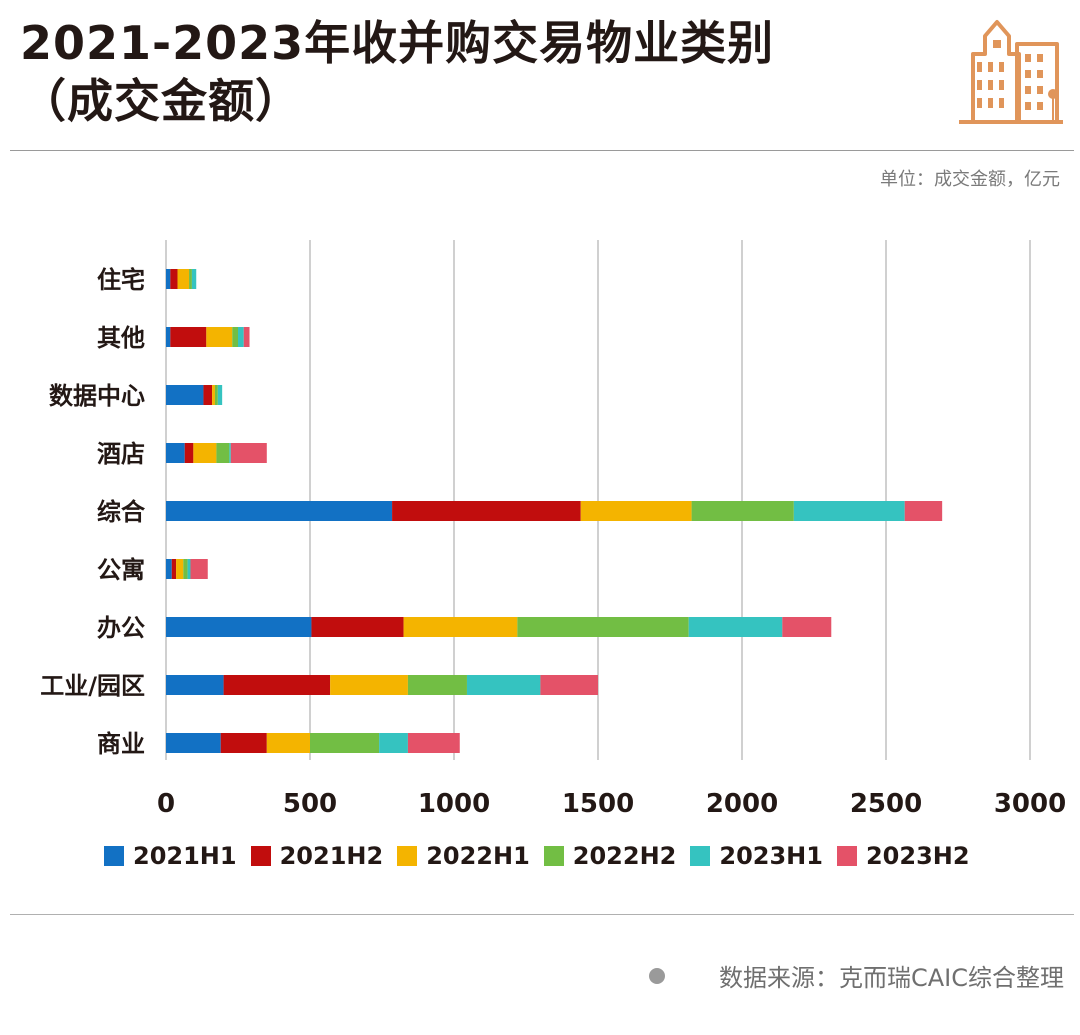 The width and height of the screenshot is (1080, 1035). I want to click on category-label: 工业/园区, so click(92, 686).